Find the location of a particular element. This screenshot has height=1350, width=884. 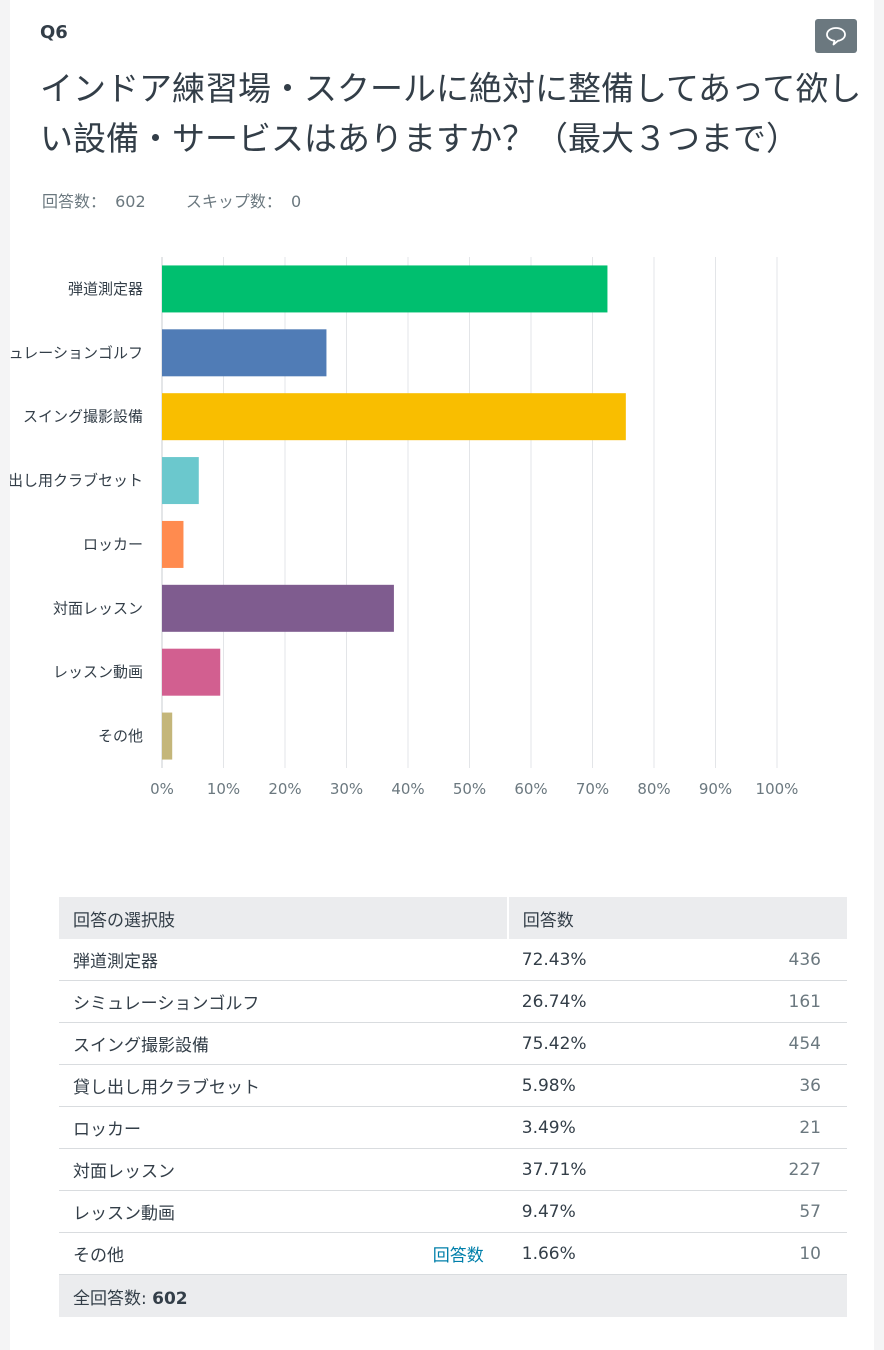

x-tick-label: 10% is located at coordinates (223, 789).